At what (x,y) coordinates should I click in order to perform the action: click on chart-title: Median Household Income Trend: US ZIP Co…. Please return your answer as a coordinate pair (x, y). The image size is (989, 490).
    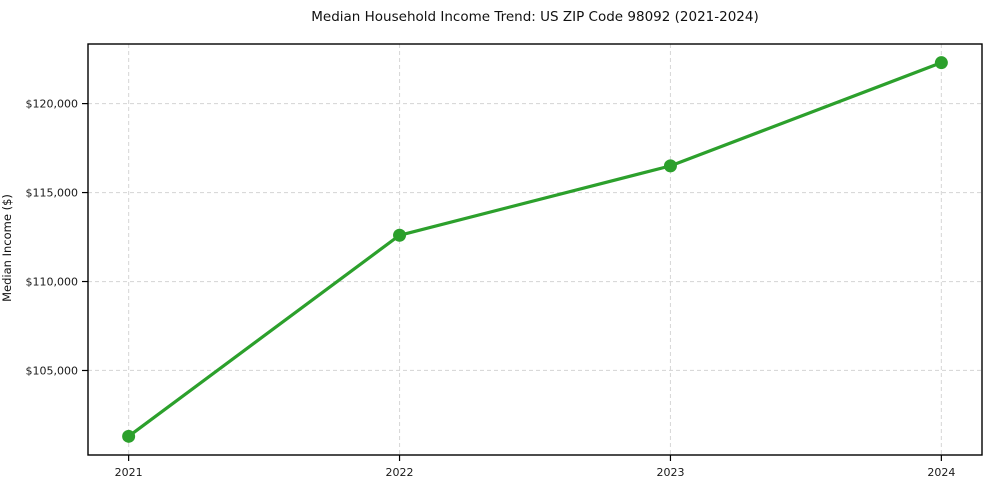
    Looking at the image, I should click on (535, 17).